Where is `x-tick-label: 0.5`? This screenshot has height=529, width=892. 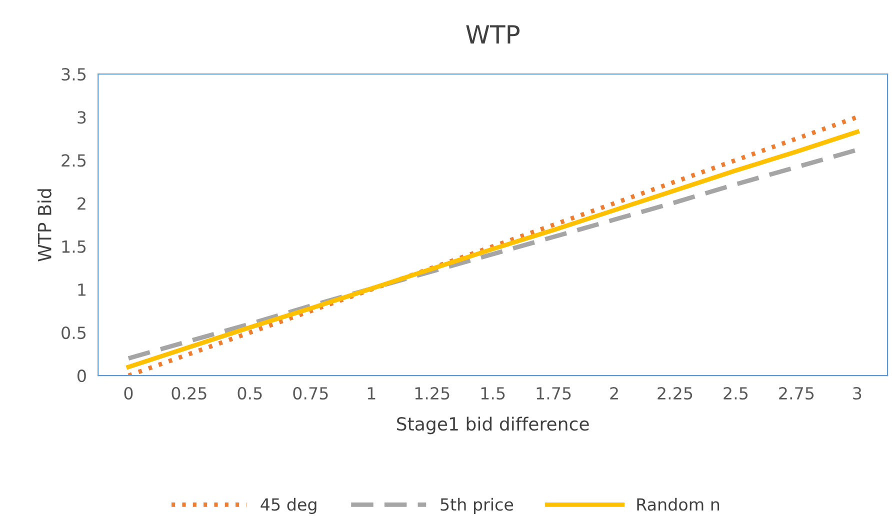 x-tick-label: 0.5 is located at coordinates (250, 393).